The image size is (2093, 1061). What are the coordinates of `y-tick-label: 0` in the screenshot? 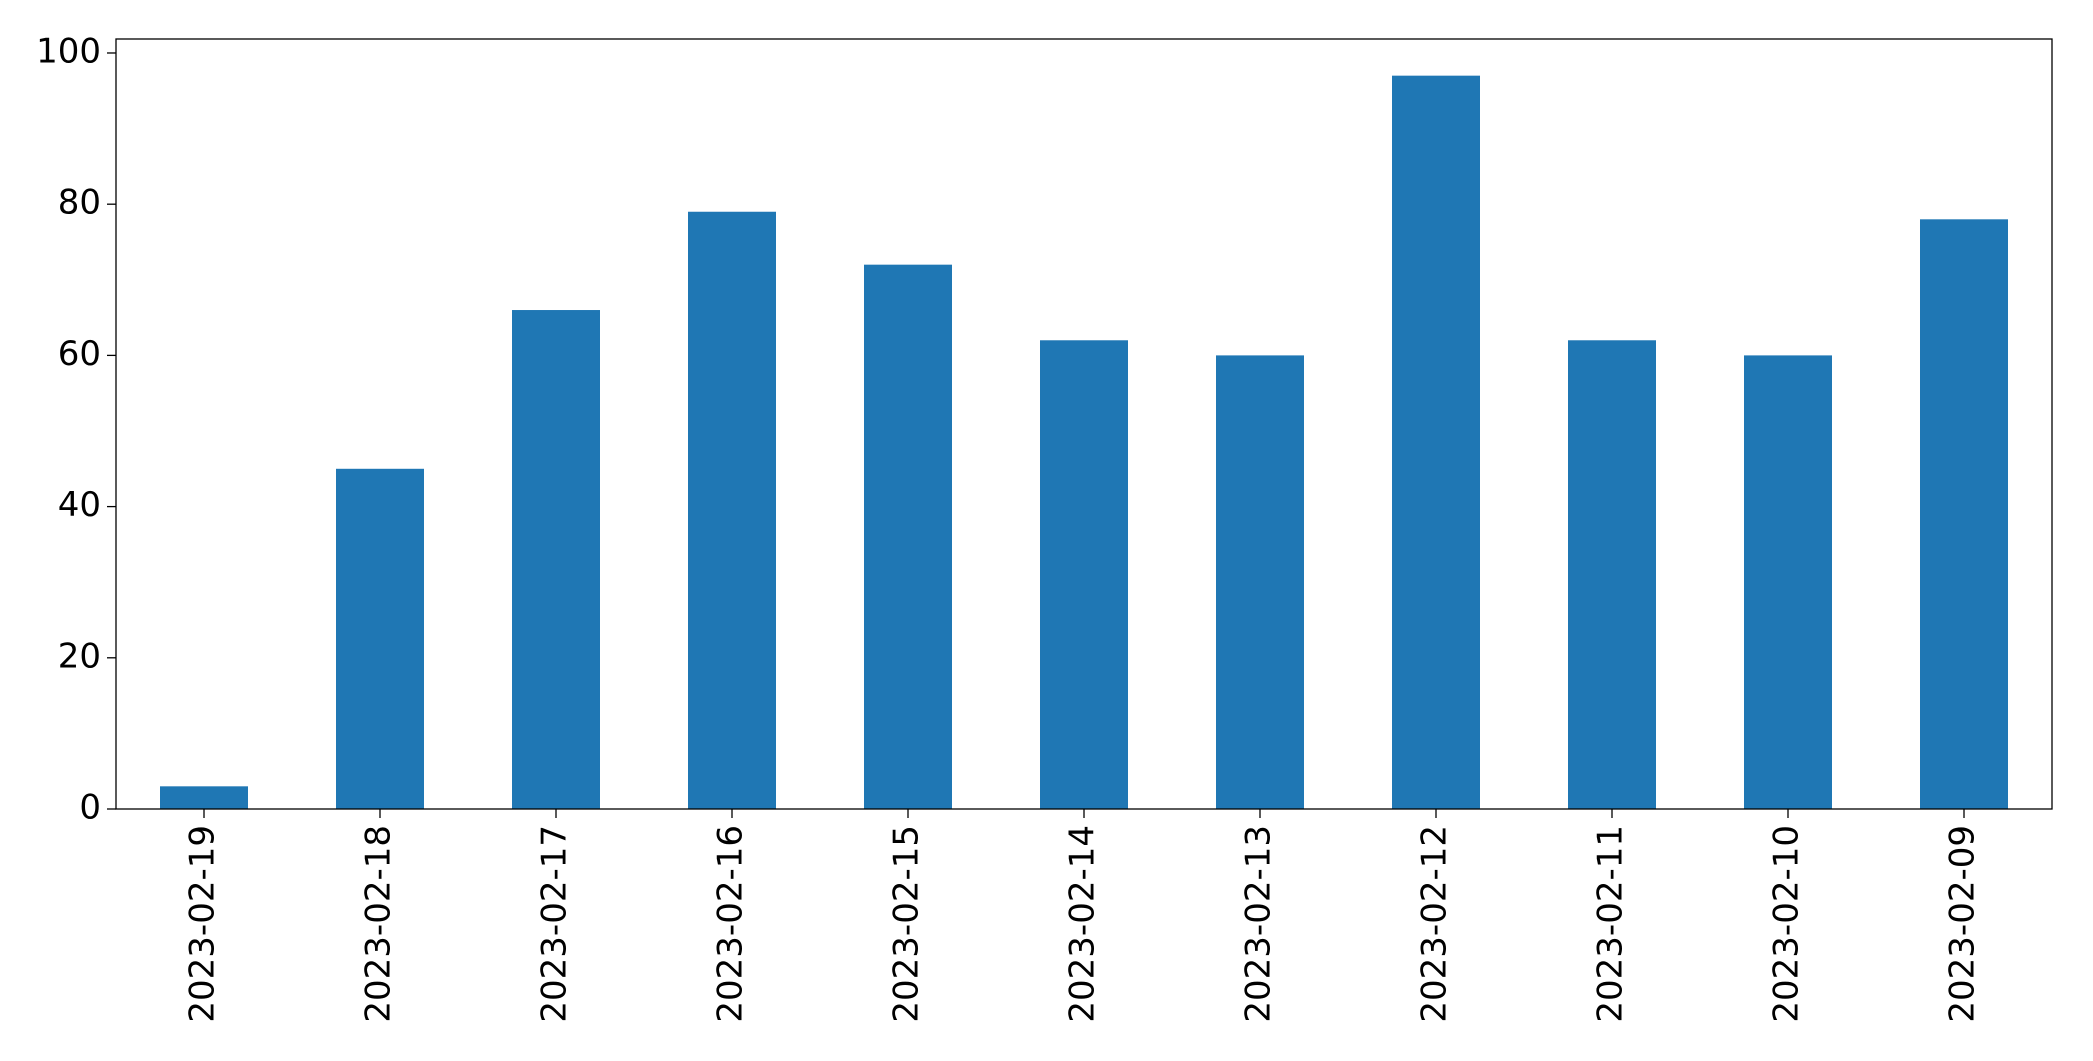 It's located at (90, 808).